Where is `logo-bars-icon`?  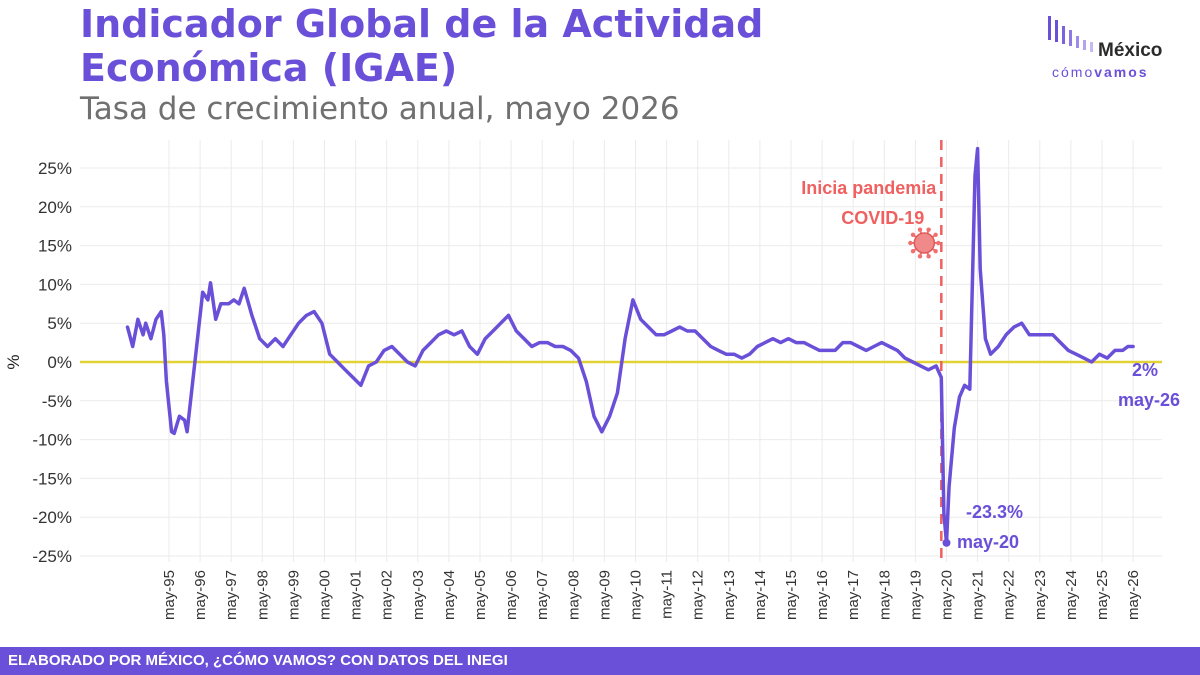 logo-bars-icon is located at coordinates (1070, 34).